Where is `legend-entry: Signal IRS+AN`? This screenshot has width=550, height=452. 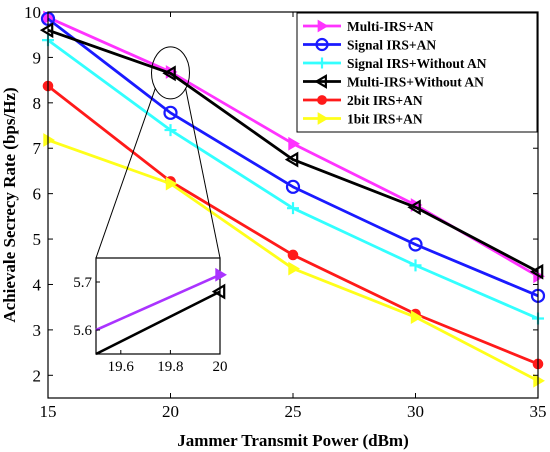
legend-entry: Signal IRS+AN is located at coordinates (369, 45).